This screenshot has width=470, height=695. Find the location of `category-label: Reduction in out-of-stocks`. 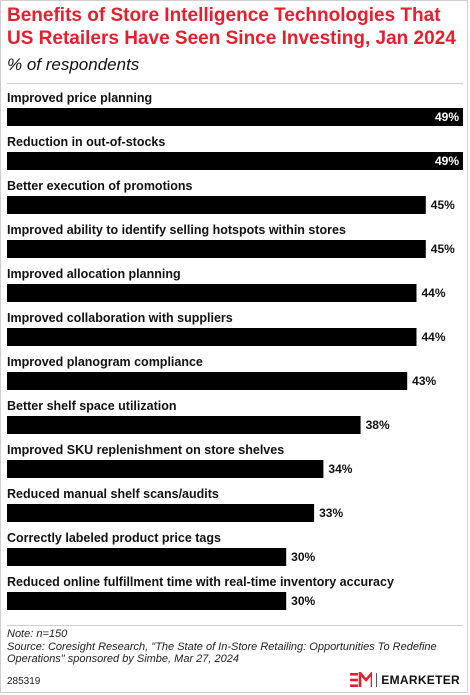

category-label: Reduction in out-of-stocks is located at coordinates (86, 142).